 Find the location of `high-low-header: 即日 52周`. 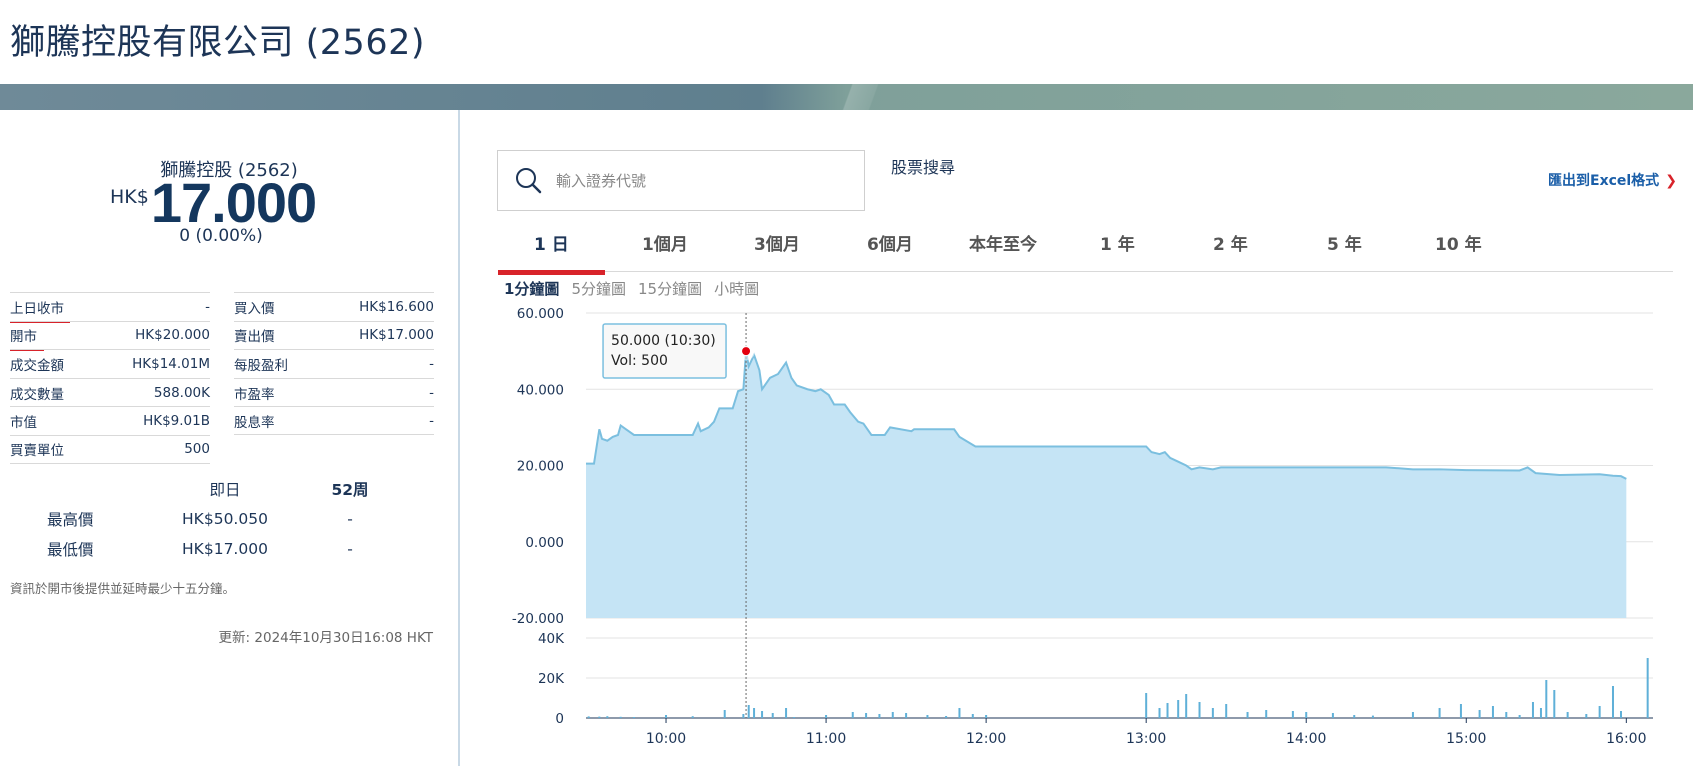

high-low-header: 即日 52周 is located at coordinates (220, 489).